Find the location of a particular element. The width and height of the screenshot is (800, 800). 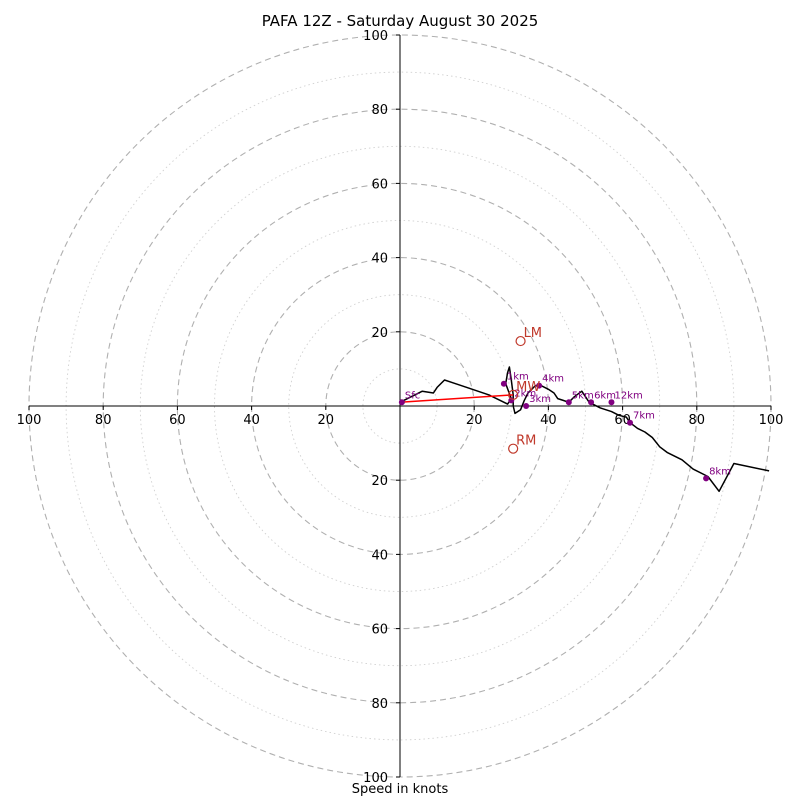

chart-title: PAFA 12Z - Saturday August 30 2025 is located at coordinates (400, 21).